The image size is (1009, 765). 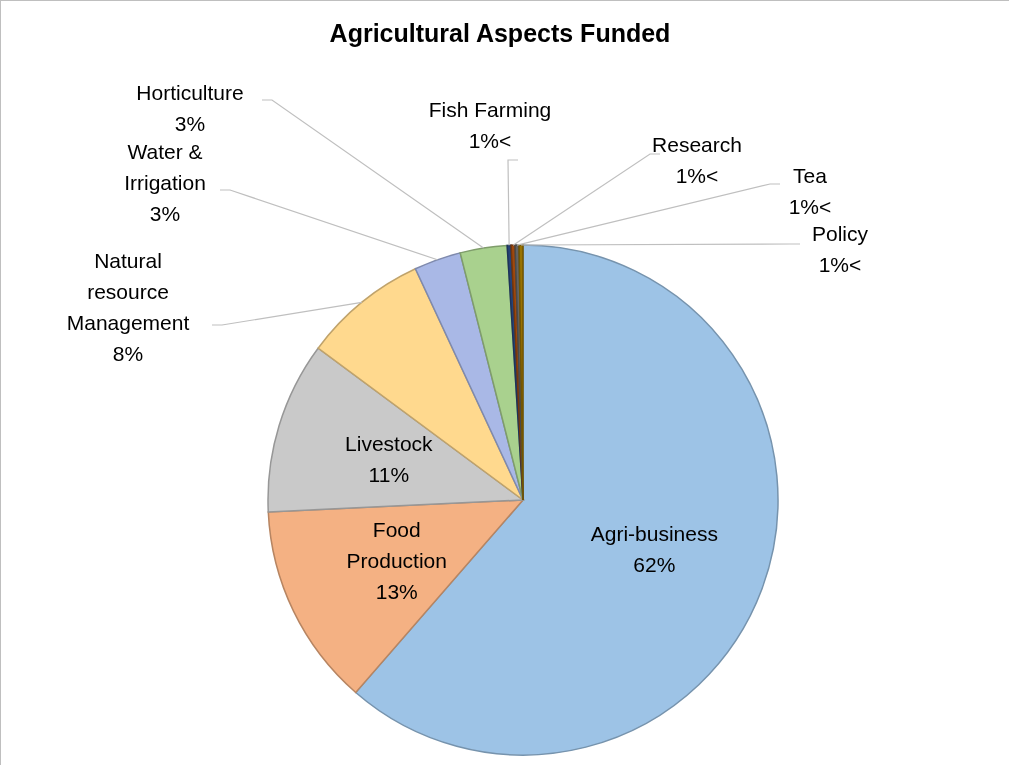 I want to click on chart-title: Agricultural Aspects Funded, so click(x=500, y=33).